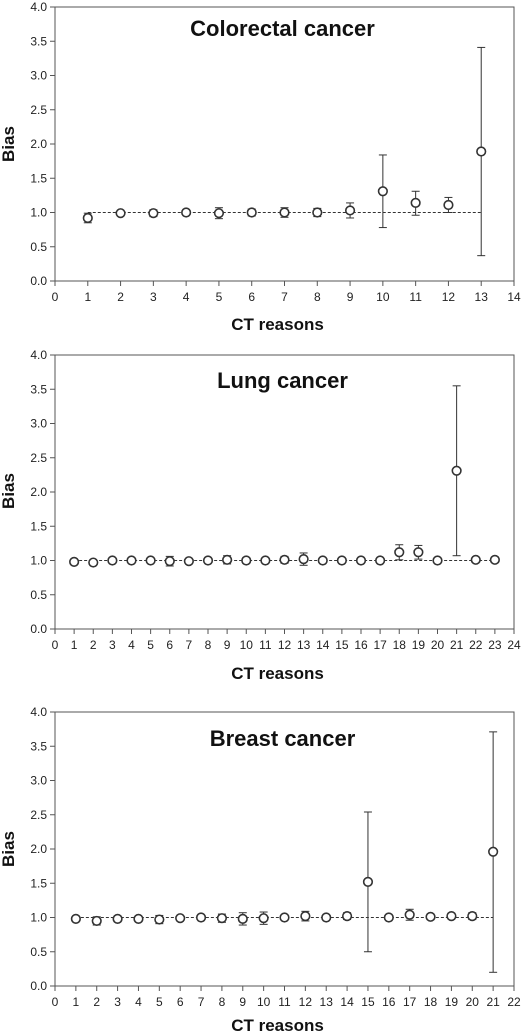 The height and width of the screenshot is (1035, 523). Describe the element at coordinates (283, 738) in the screenshot. I see `chart-title: Breast cancer` at that location.